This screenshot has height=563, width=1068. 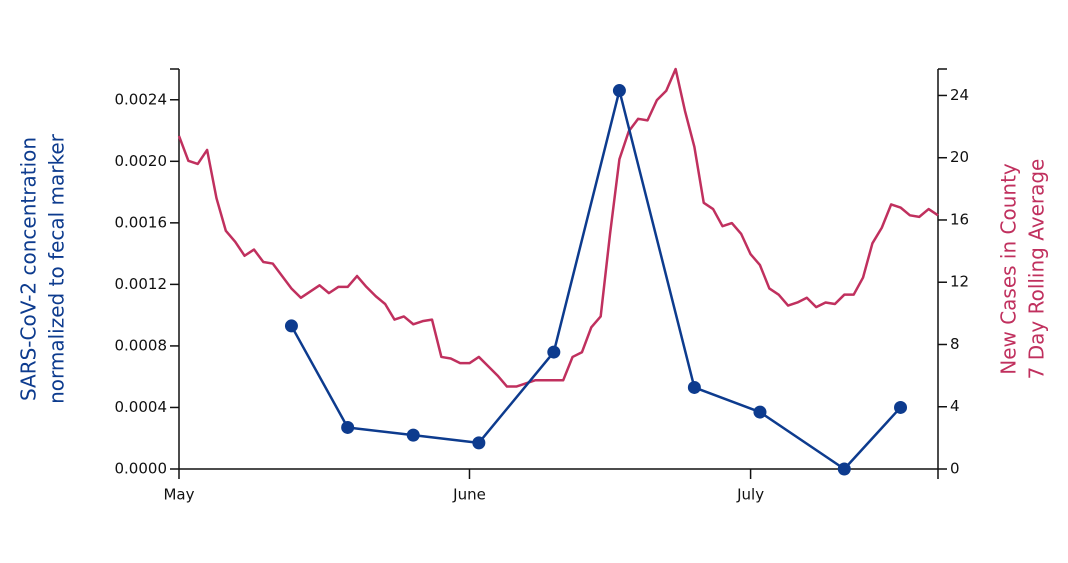 What do you see at coordinates (141, 284) in the screenshot?
I see `y-tick-label: 0.0012` at bounding box center [141, 284].